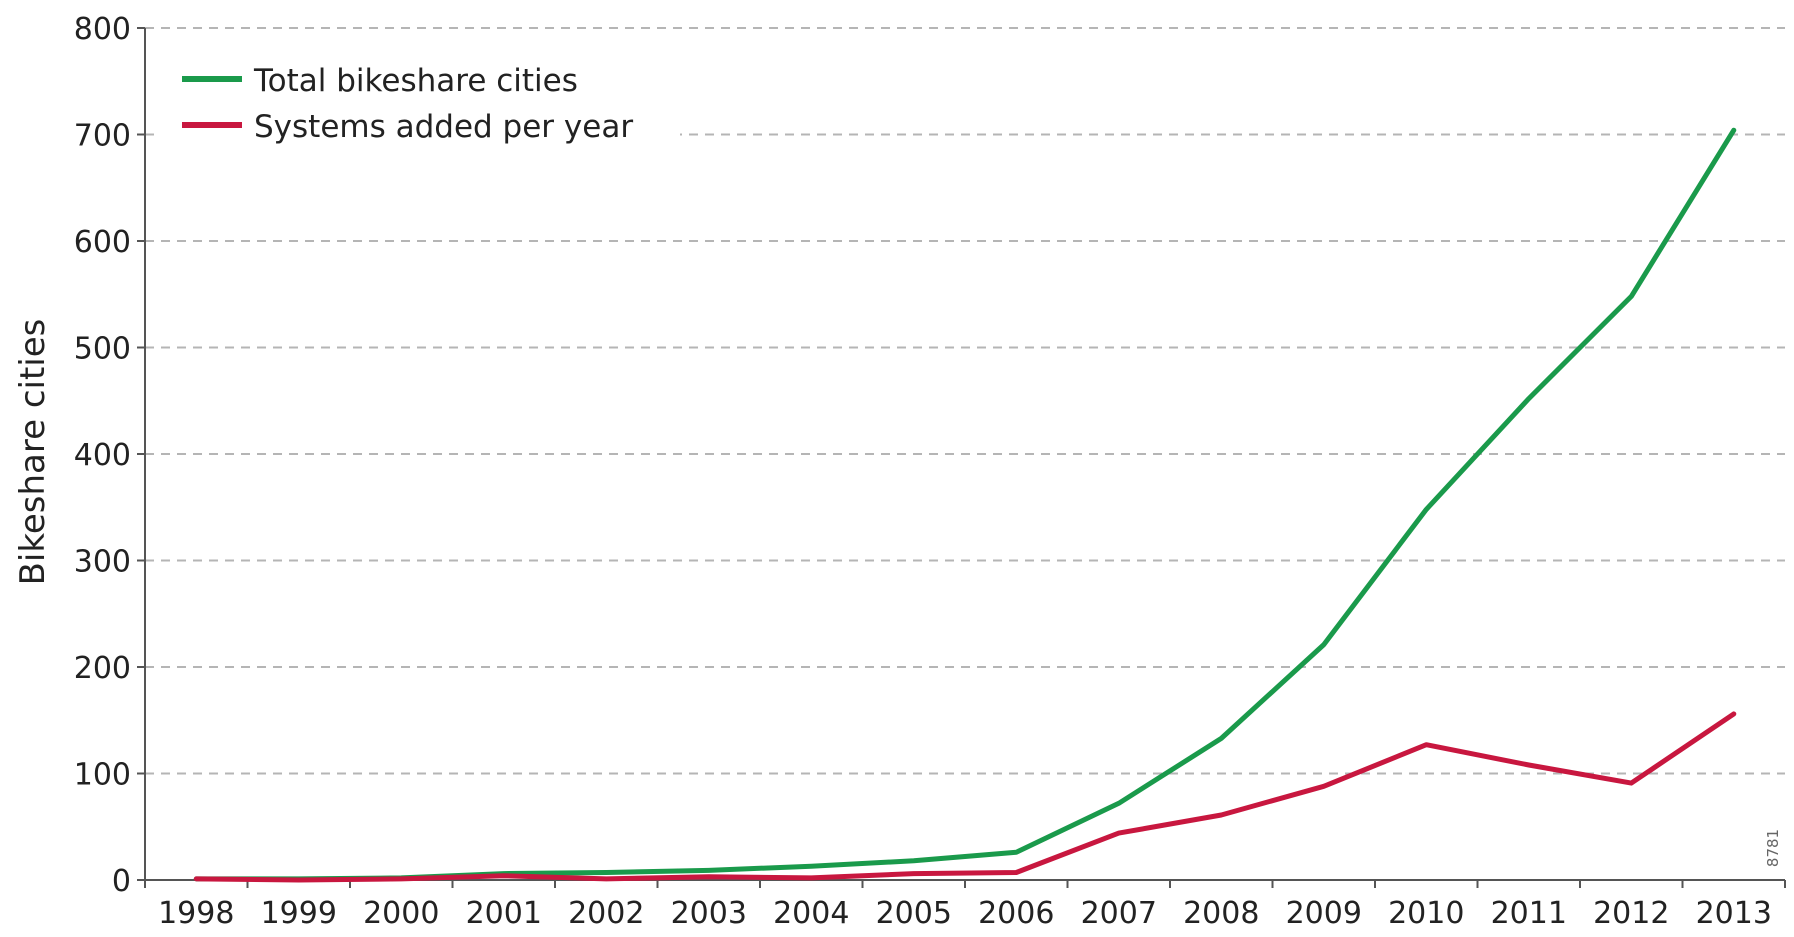 The image size is (1794, 937). I want to click on x-tick-label: 1998, so click(196, 913).